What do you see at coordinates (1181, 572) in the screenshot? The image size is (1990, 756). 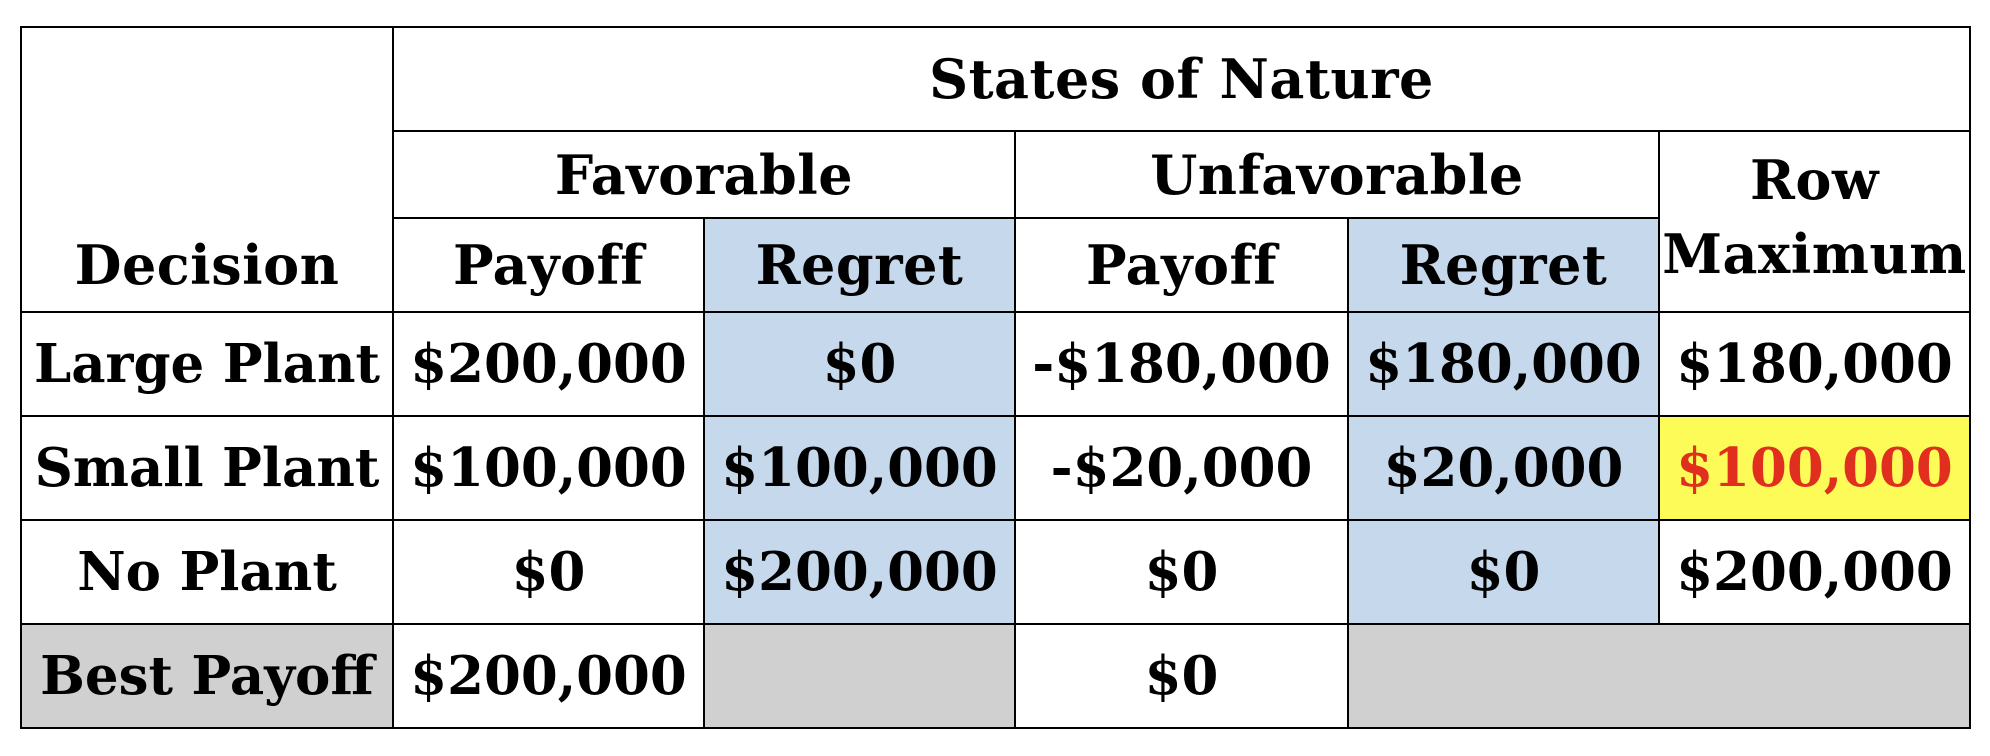 I see `unfavorable-payoff-cell: $0` at bounding box center [1181, 572].